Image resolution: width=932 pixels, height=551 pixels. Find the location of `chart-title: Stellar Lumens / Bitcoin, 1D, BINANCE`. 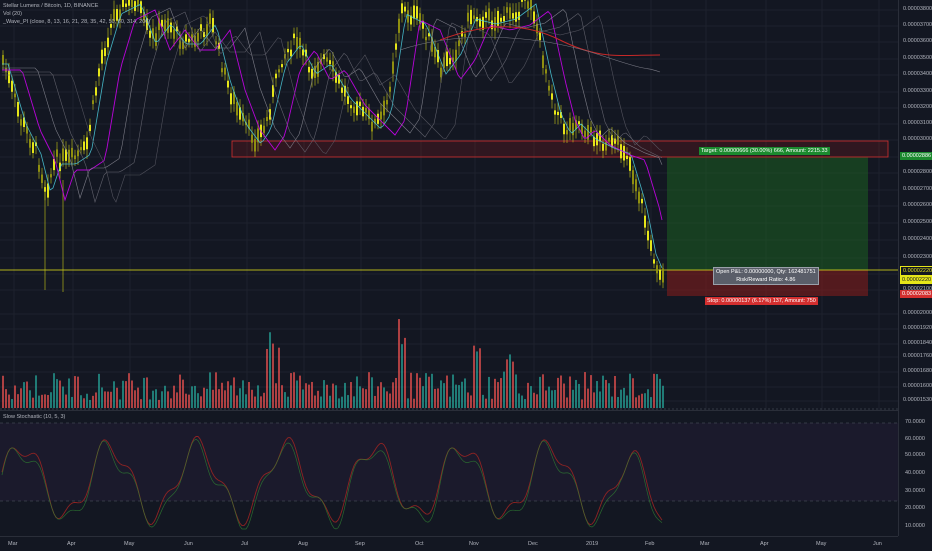

chart-title: Stellar Lumens / Bitcoin, 1D, BINANCE is located at coordinates (51, 6).